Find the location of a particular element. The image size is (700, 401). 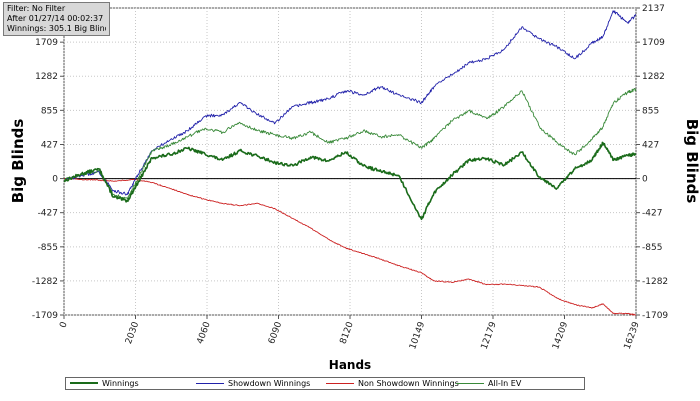

right-y-tick-labels: 2137 1709 1282 855 427 0 -427 -855 -1282 -1709 is located at coordinates (652, 162).